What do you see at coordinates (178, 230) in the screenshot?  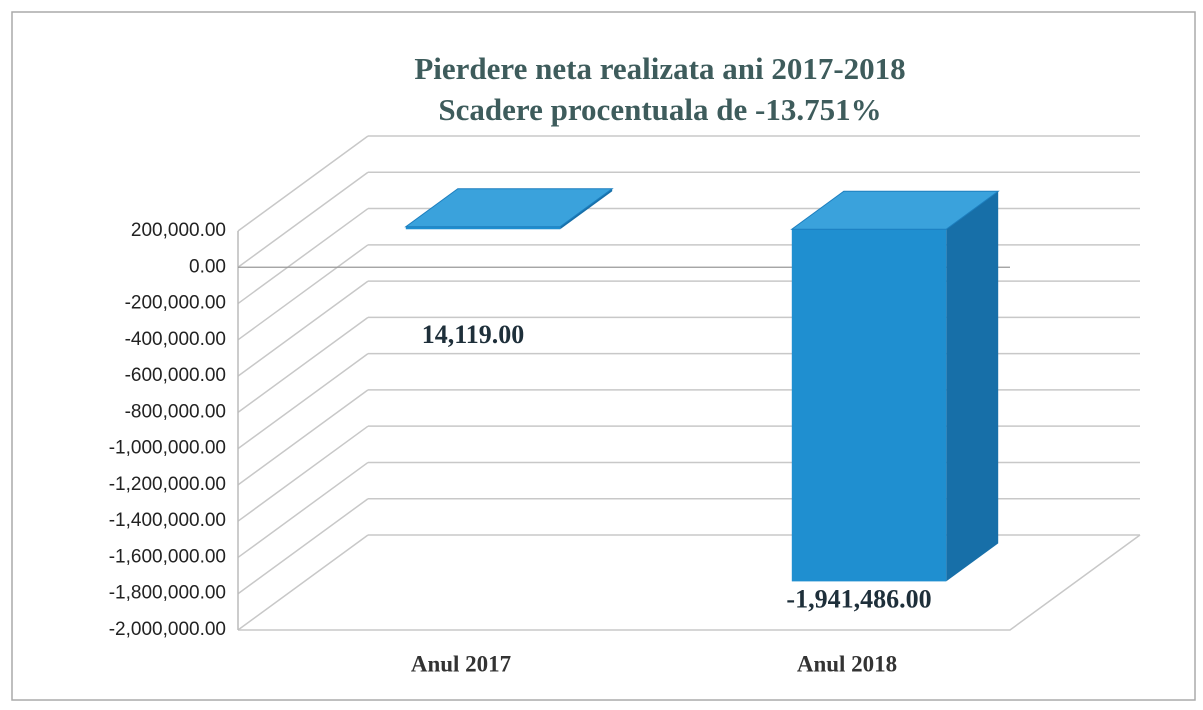 I see `y-tick-label: 200,000.00` at bounding box center [178, 230].